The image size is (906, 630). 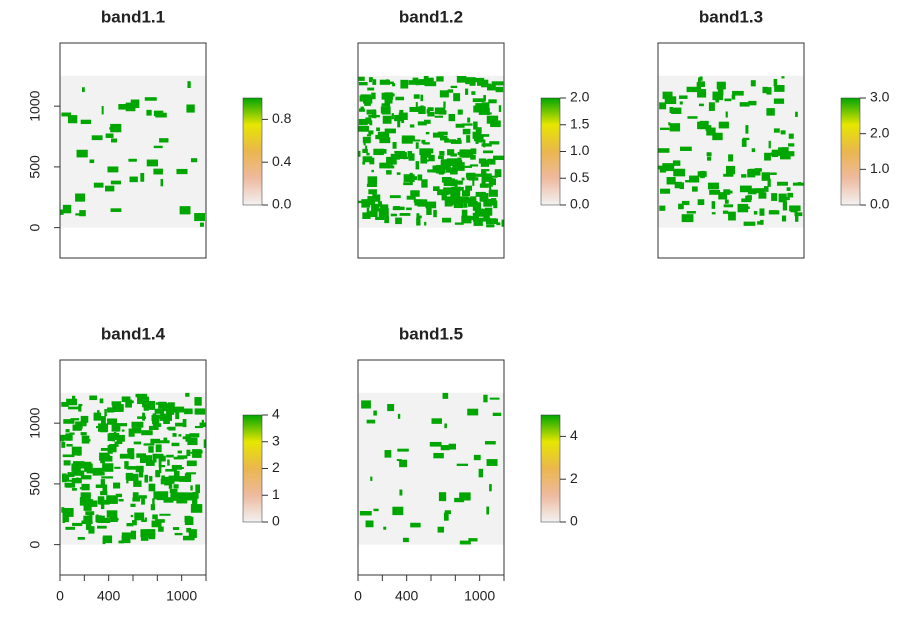 What do you see at coordinates (35, 484) in the screenshot?
I see `y-tick-label: 500` at bounding box center [35, 484].